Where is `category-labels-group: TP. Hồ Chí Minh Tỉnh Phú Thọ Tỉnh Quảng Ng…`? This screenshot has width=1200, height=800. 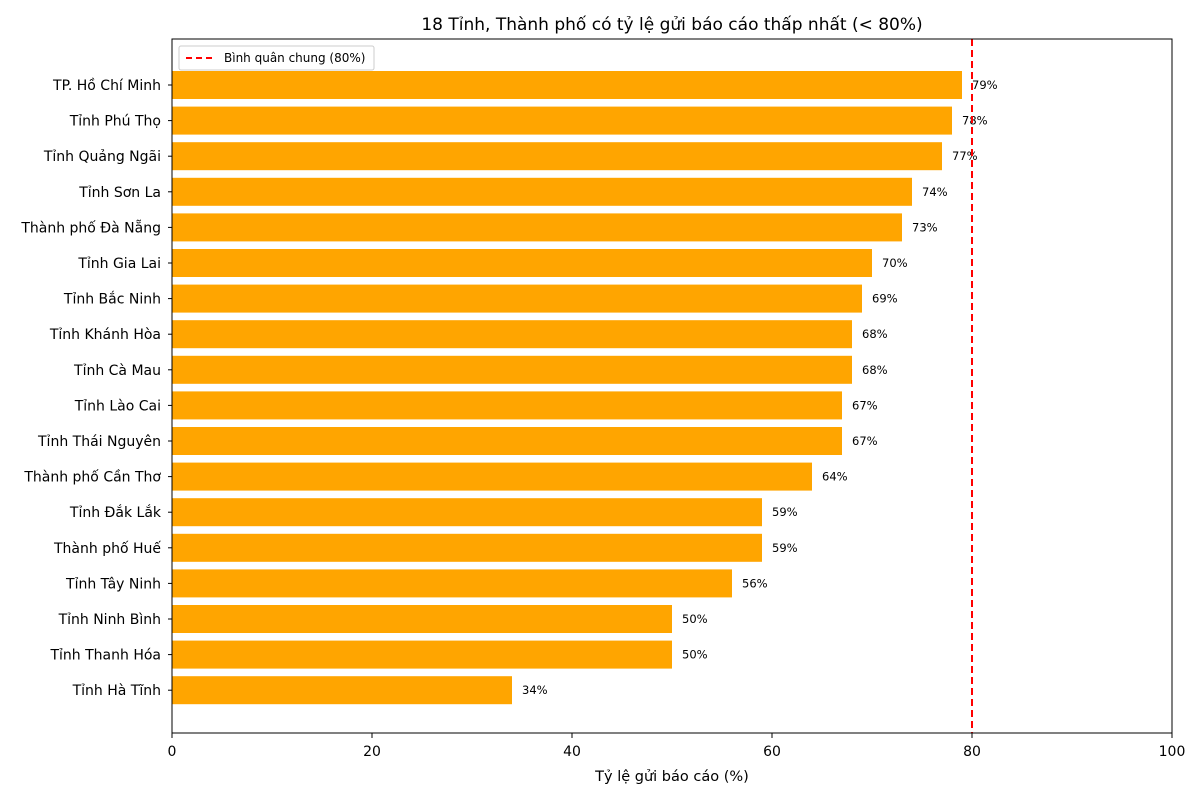
category-labels-group: TP. Hồ Chí Minh Tỉnh Phú Thọ Tỉnh Quảng Ng… is located at coordinates (96, 388).